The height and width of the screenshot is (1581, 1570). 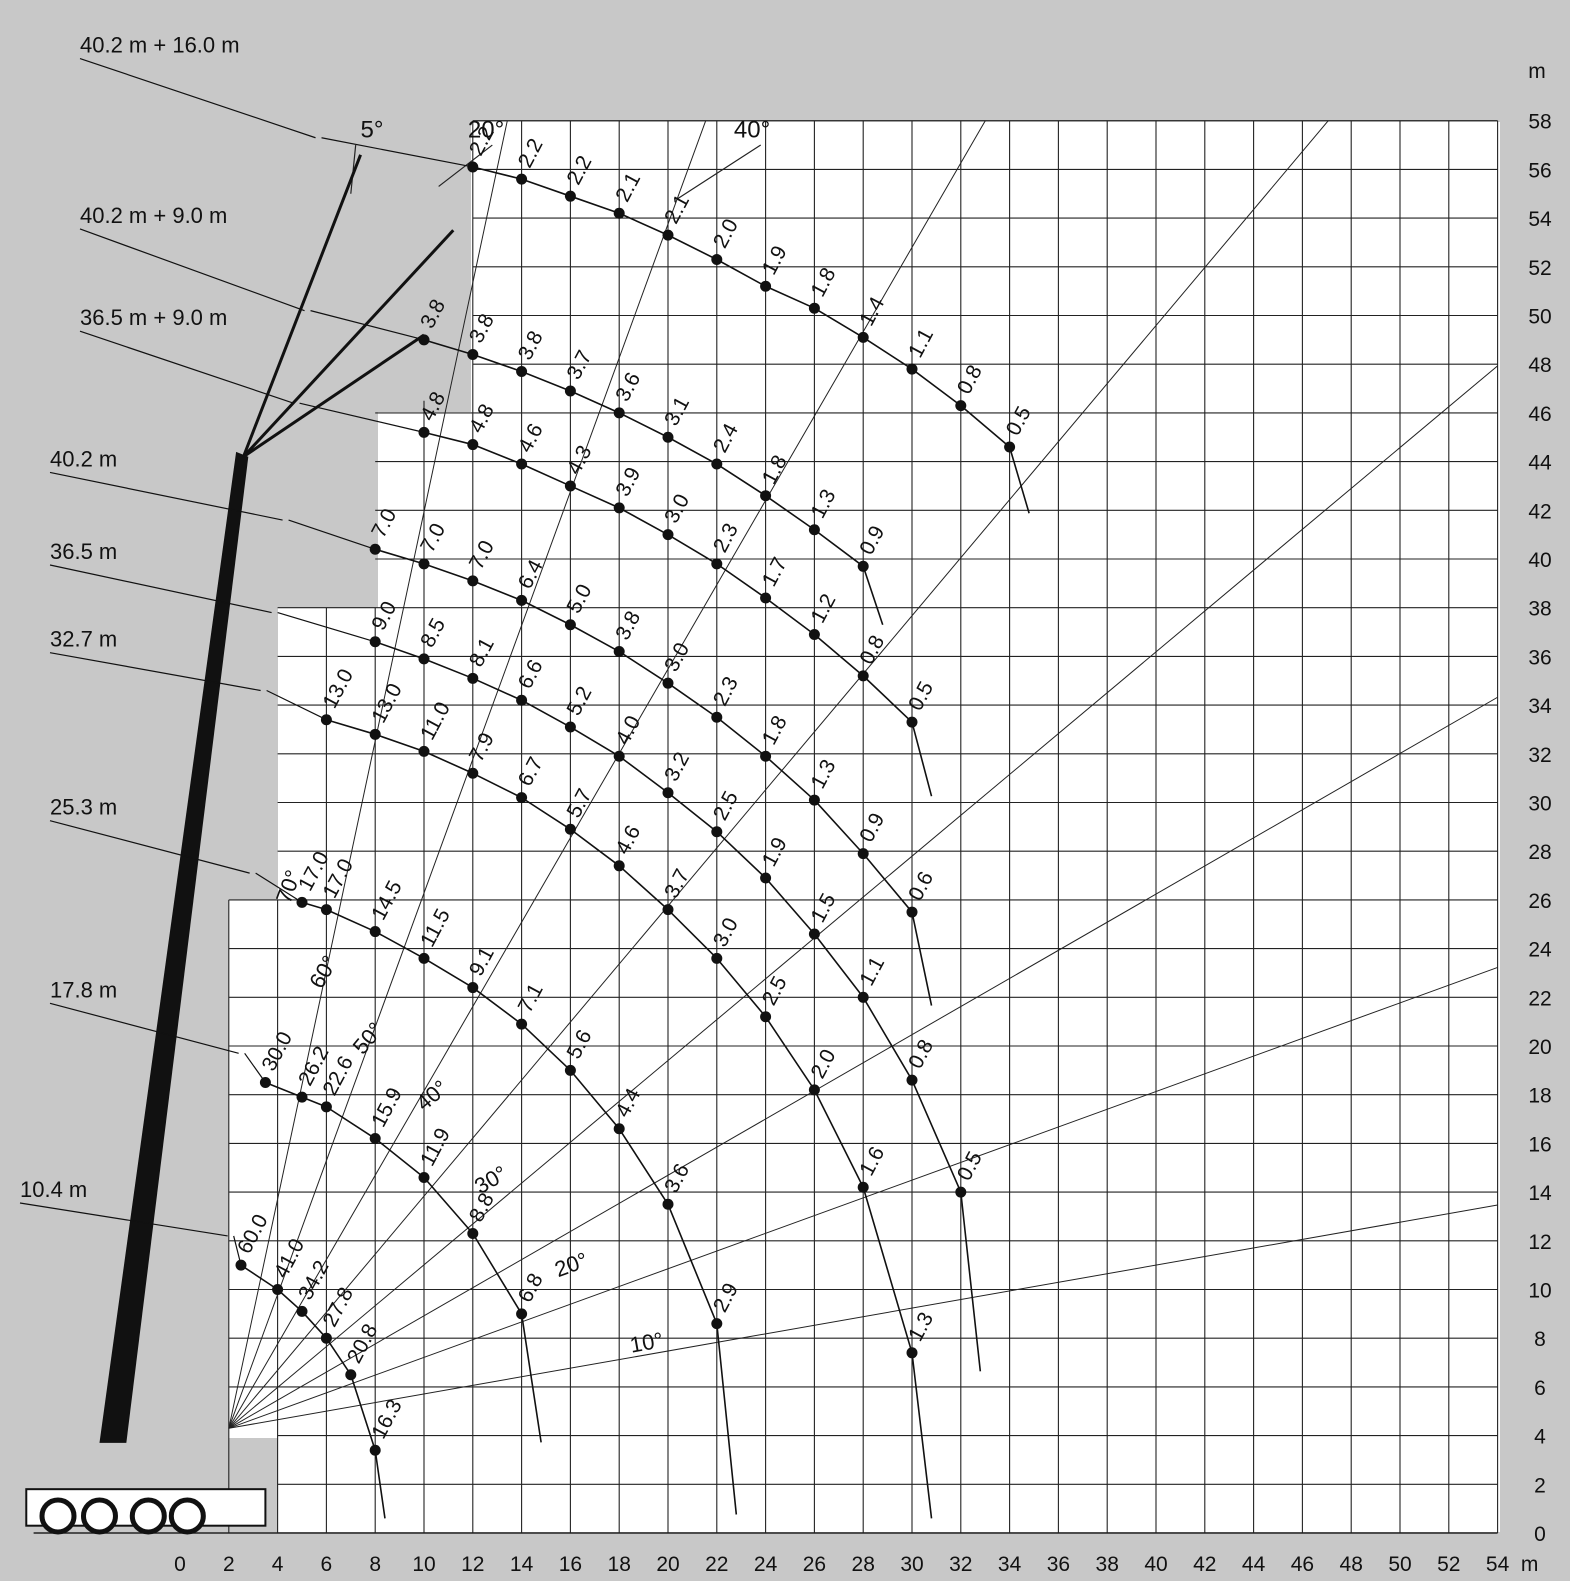 What do you see at coordinates (153, 215) in the screenshot?
I see `series-name-label: 40.2 m + 9.0 m` at bounding box center [153, 215].